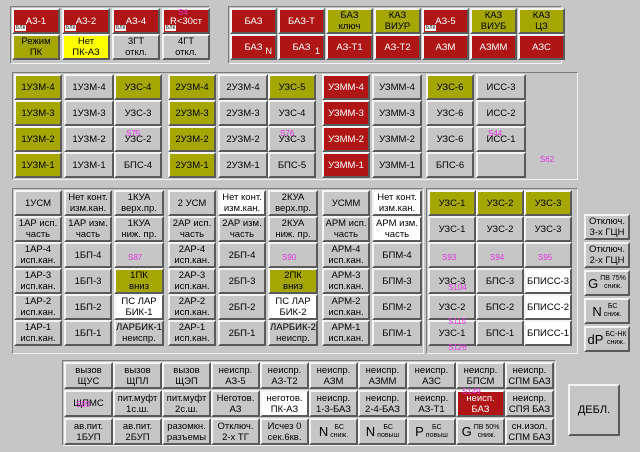  Describe the element at coordinates (88, 333) in the screenshot. I see `ar-3-1: 1БП-1` at that location.